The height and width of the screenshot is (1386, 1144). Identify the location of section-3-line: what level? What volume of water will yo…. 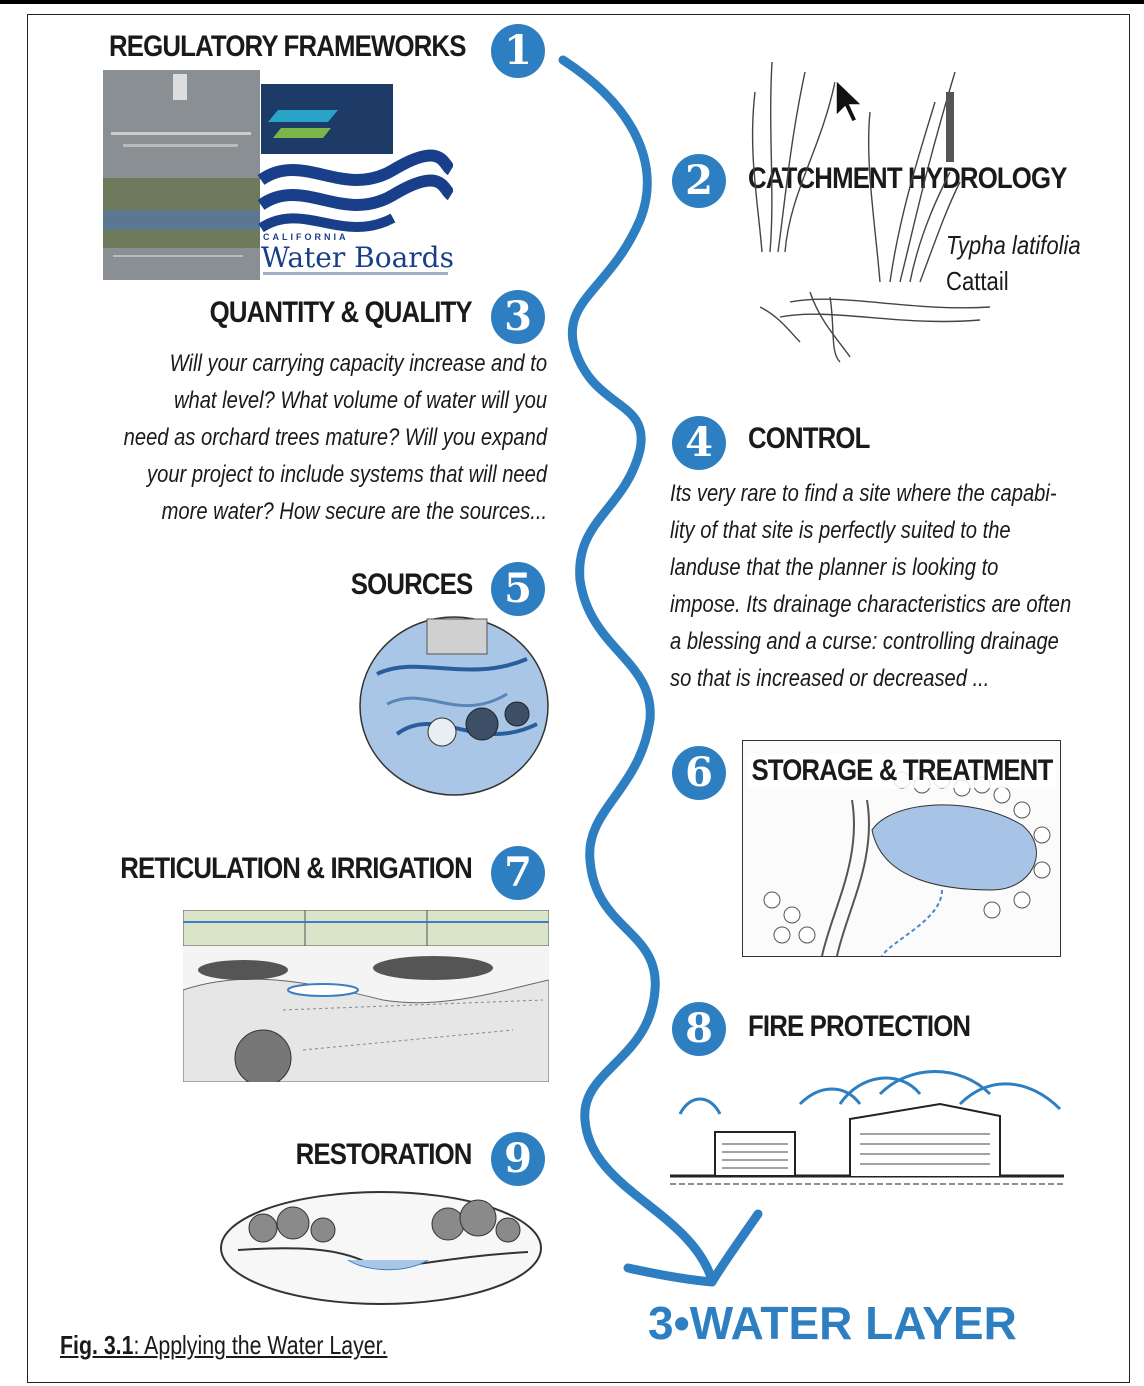
(360, 400).